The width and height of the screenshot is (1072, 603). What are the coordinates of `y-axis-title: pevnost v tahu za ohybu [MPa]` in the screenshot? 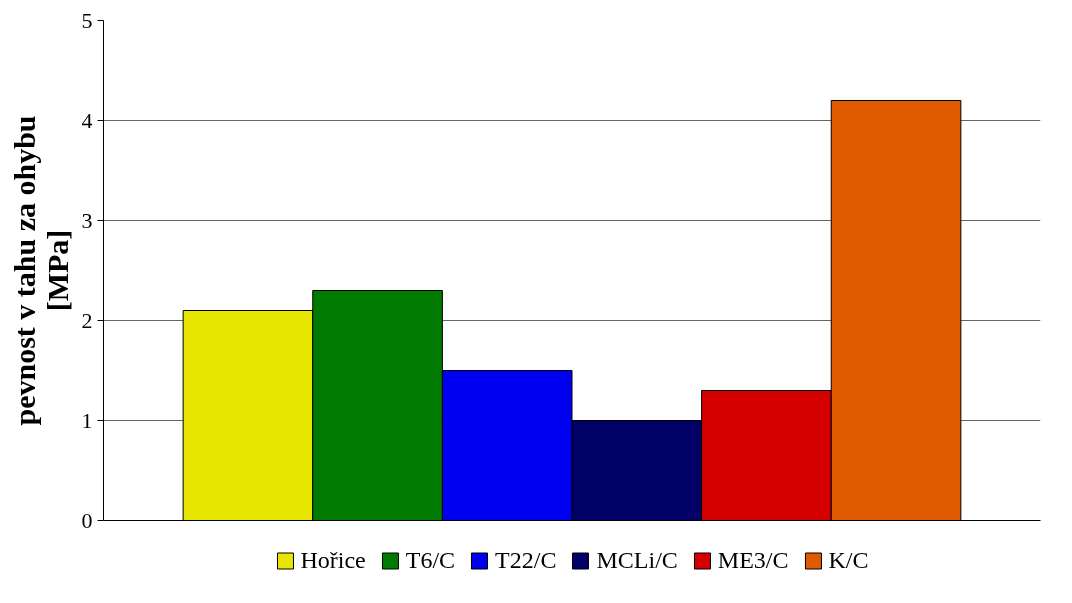 It's located at (40, 270).